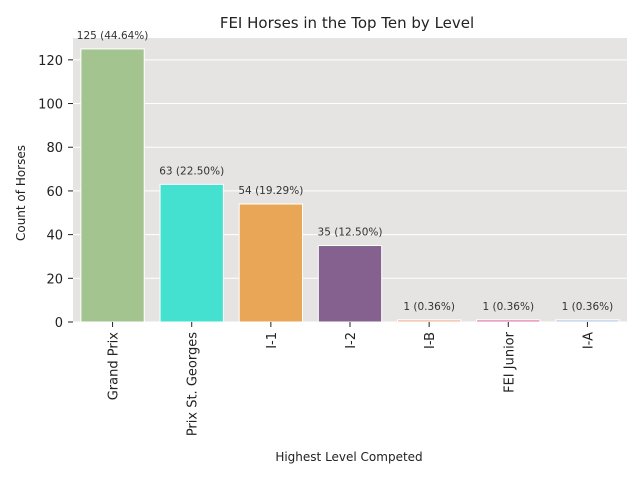 The image size is (640, 480). Describe the element at coordinates (509, 362) in the screenshot. I see `x-tick-label: FEI Junior` at that location.